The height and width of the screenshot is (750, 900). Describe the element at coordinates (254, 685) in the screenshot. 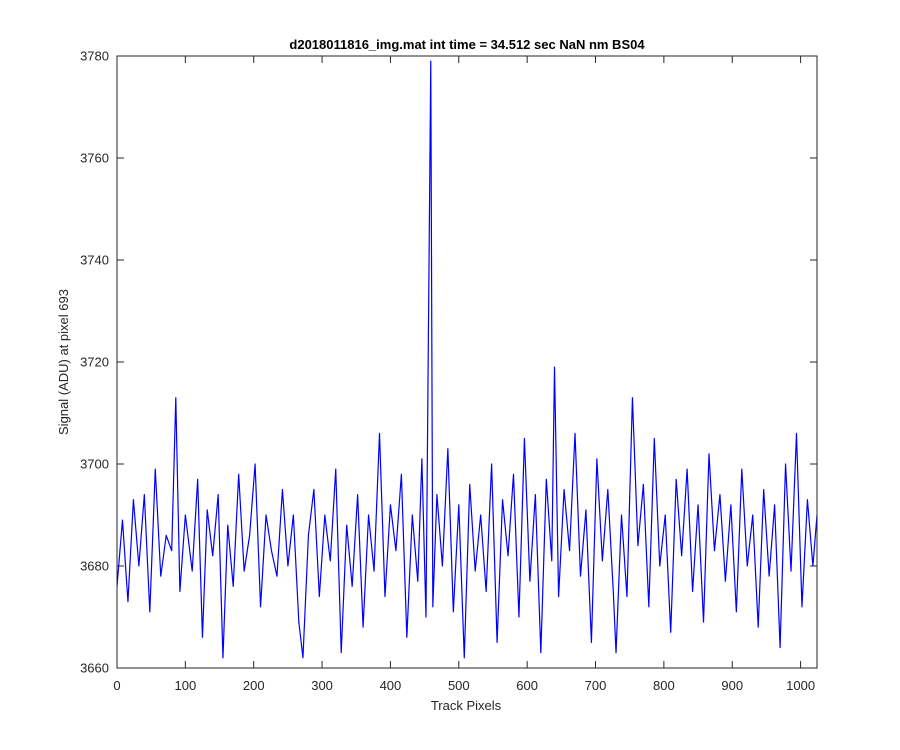

I see `x-tick-label: 200` at that location.